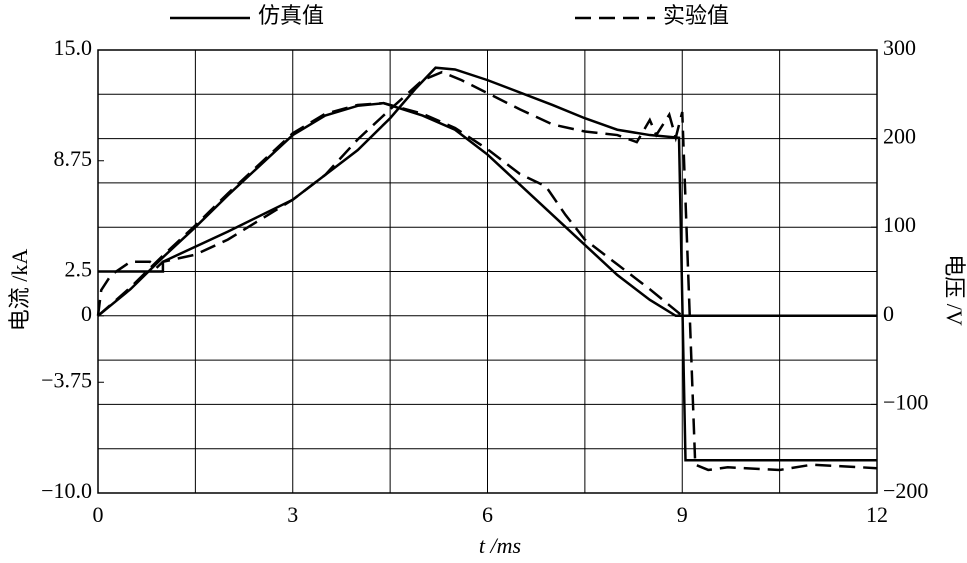 The width and height of the screenshot is (967, 563). I want to click on x-tick-label: 9, so click(682, 514).